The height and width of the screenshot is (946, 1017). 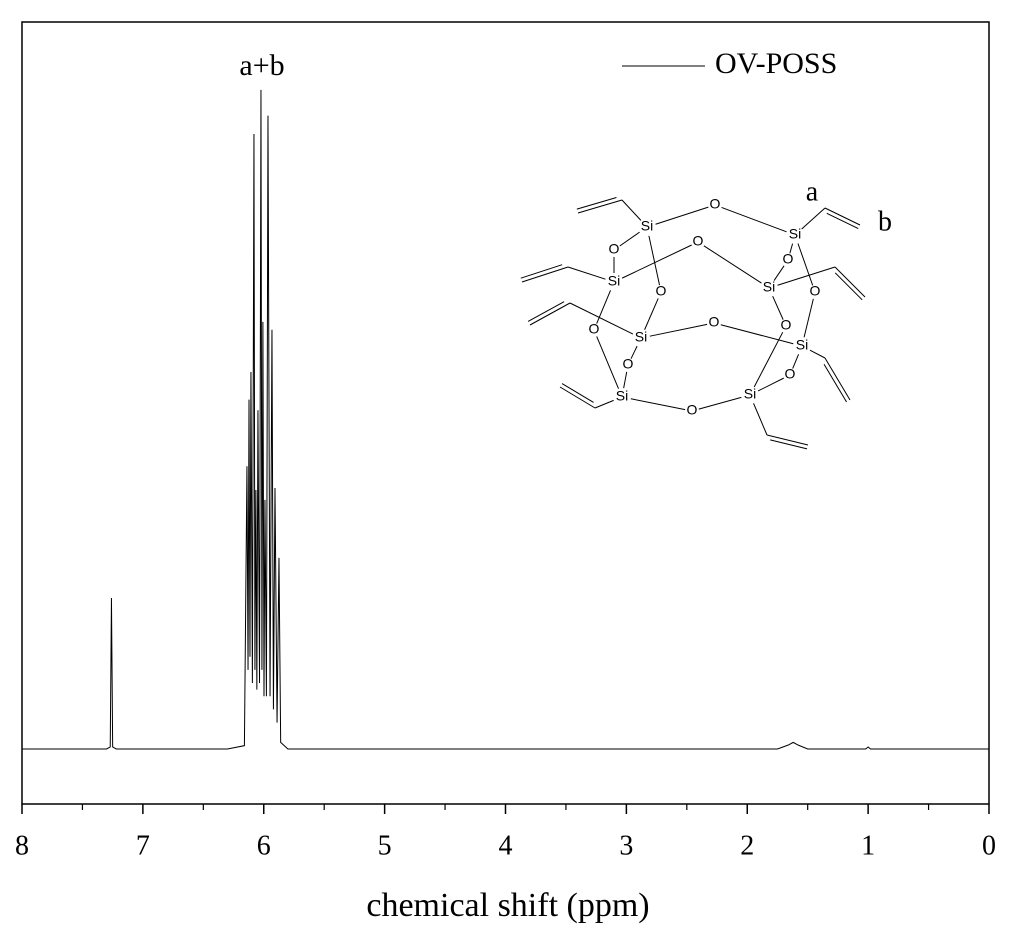 What do you see at coordinates (812, 191) in the screenshot?
I see `structure-label: a` at bounding box center [812, 191].